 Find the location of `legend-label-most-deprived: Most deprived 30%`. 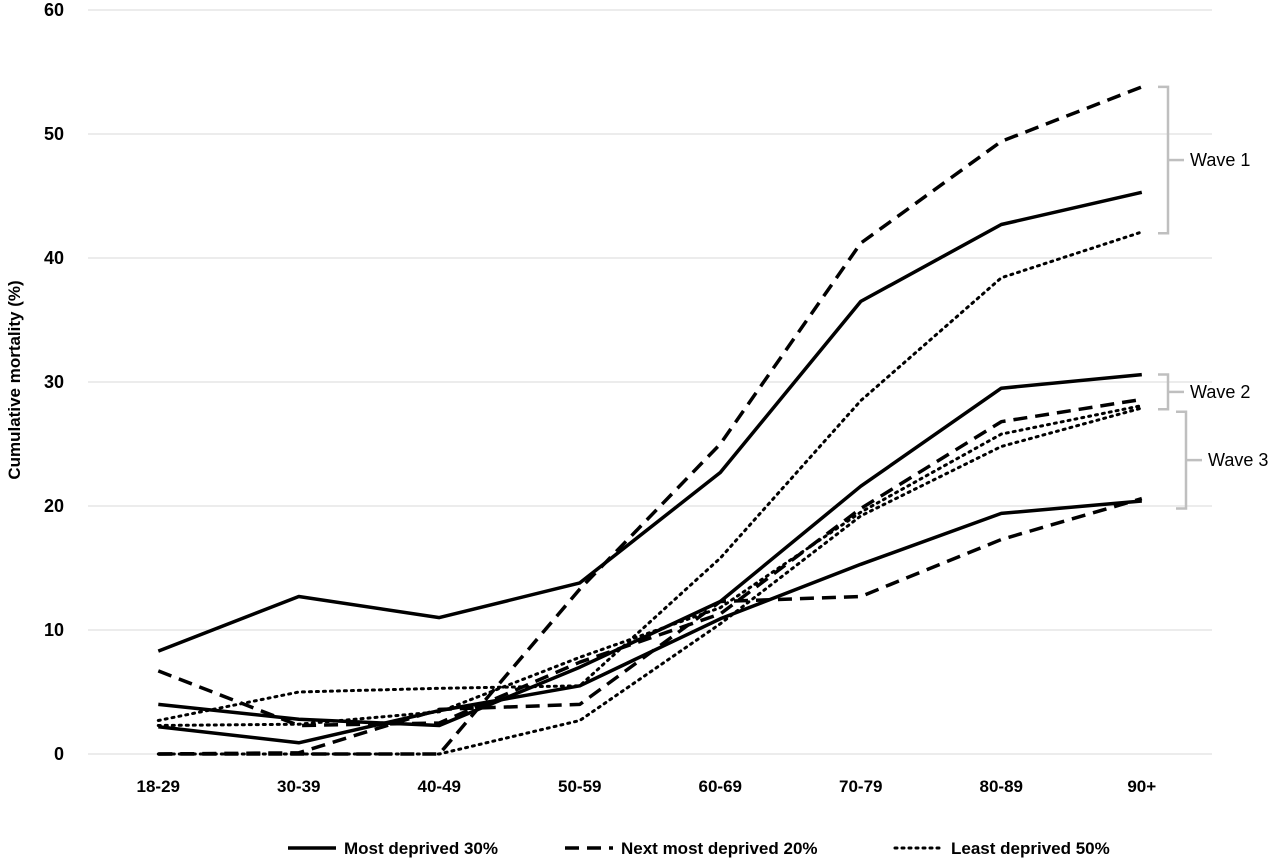

legend-label-most-deprived: Most deprived 30% is located at coordinates (421, 848).